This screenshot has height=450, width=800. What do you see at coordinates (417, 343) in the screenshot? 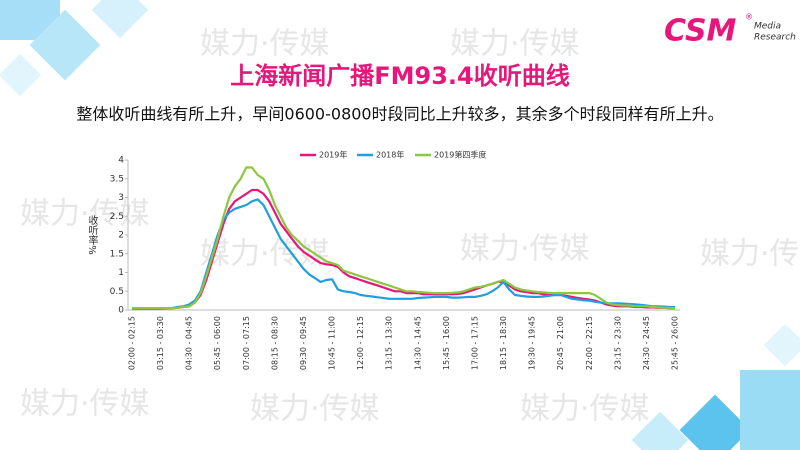
I see `x-tick-label: 14:30 - 14:45` at bounding box center [417, 343].